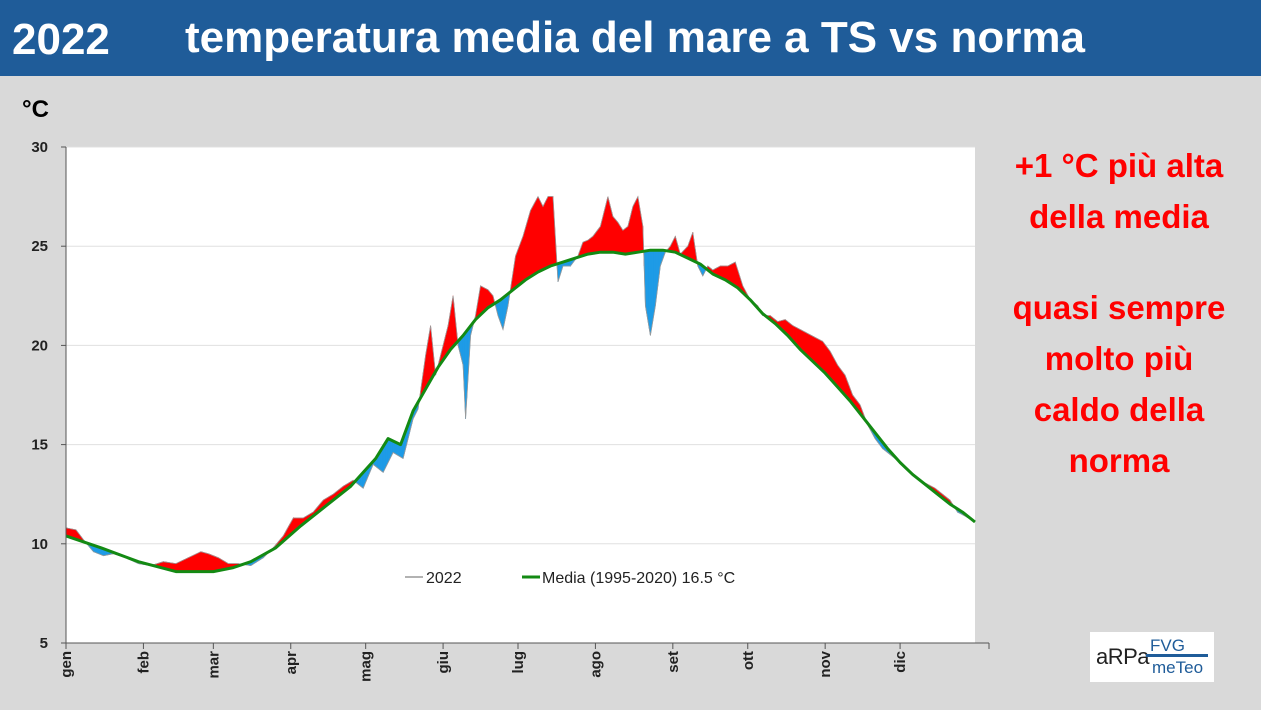 Image resolution: width=1261 pixels, height=710 pixels. What do you see at coordinates (1178, 667) in the screenshot?
I see `logo-meteo-text: meTeo` at bounding box center [1178, 667].